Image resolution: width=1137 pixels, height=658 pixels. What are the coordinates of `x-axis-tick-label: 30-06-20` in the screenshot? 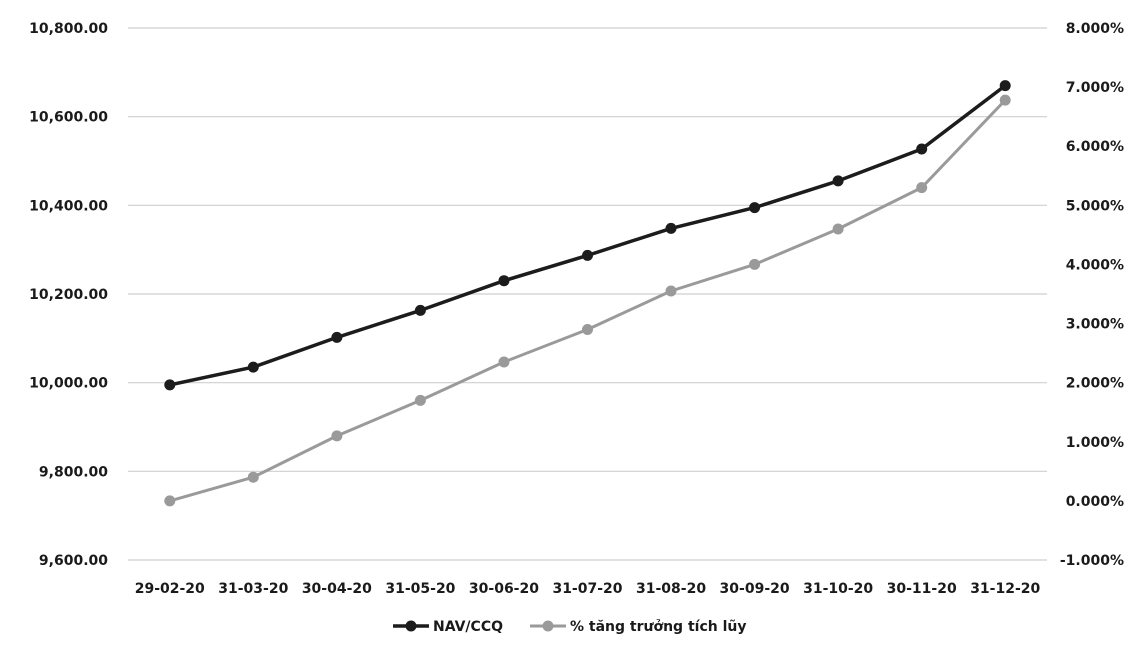 It's located at (504, 589).